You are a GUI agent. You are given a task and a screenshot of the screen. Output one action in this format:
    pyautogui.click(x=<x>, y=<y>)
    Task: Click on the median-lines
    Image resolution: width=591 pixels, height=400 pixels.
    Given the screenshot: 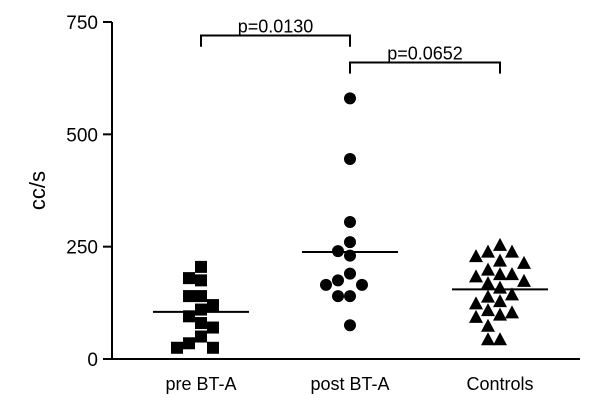 What is the action you would take?
    pyautogui.click(x=350, y=282)
    